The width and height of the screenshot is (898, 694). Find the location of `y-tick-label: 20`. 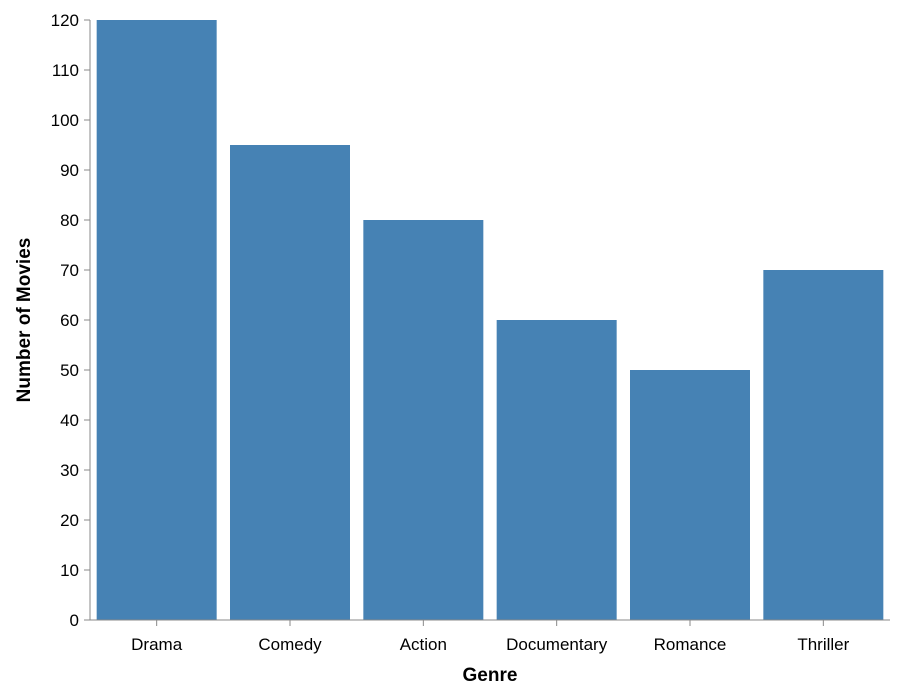

y-tick-label: 20 is located at coordinates (69, 520).